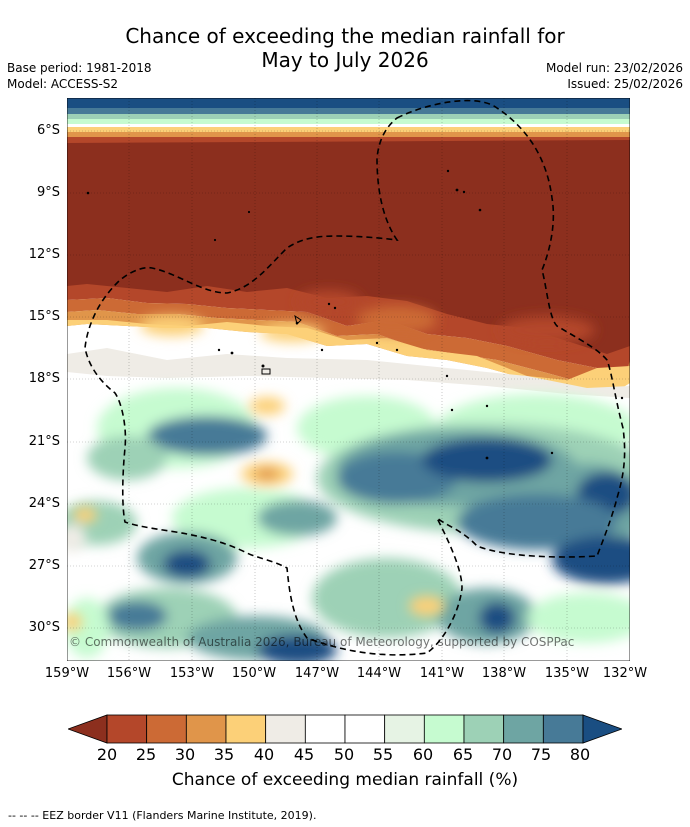 This screenshot has width=690, height=827. I want to click on colorbar-tick: 45, so click(304, 754).